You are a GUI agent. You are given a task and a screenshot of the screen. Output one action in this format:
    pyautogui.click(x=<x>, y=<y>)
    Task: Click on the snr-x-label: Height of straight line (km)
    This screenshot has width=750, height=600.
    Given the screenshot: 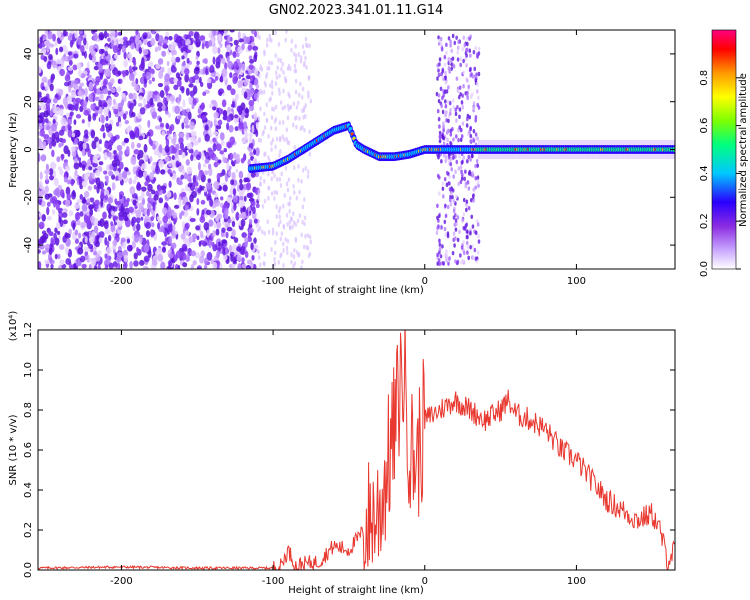 What is the action you would take?
    pyautogui.click(x=356, y=590)
    